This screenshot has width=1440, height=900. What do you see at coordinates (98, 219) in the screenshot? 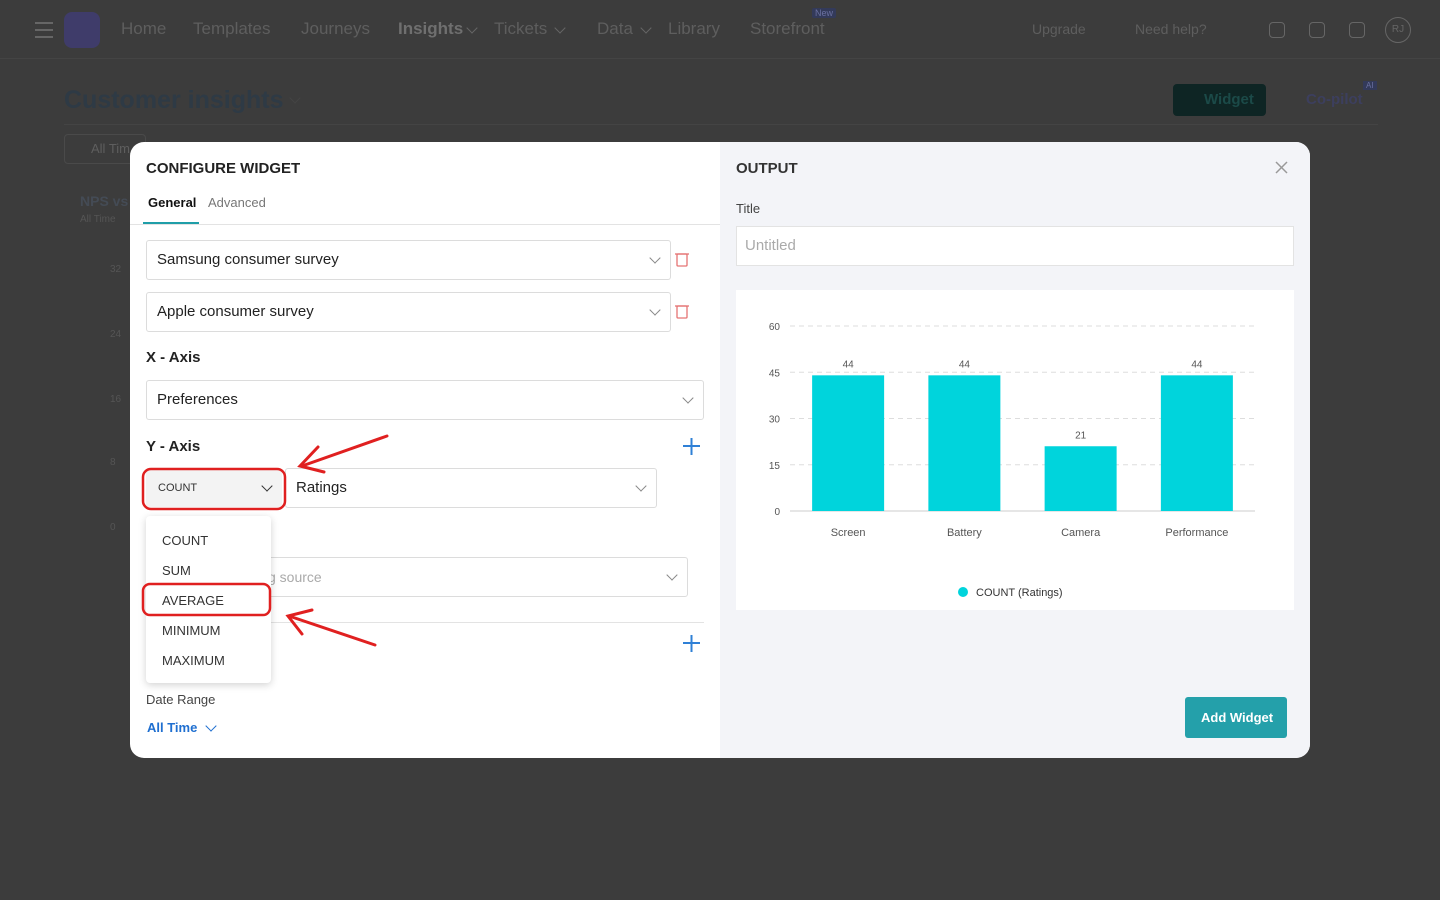
I see `card-subtitle: All Time` at bounding box center [98, 219].